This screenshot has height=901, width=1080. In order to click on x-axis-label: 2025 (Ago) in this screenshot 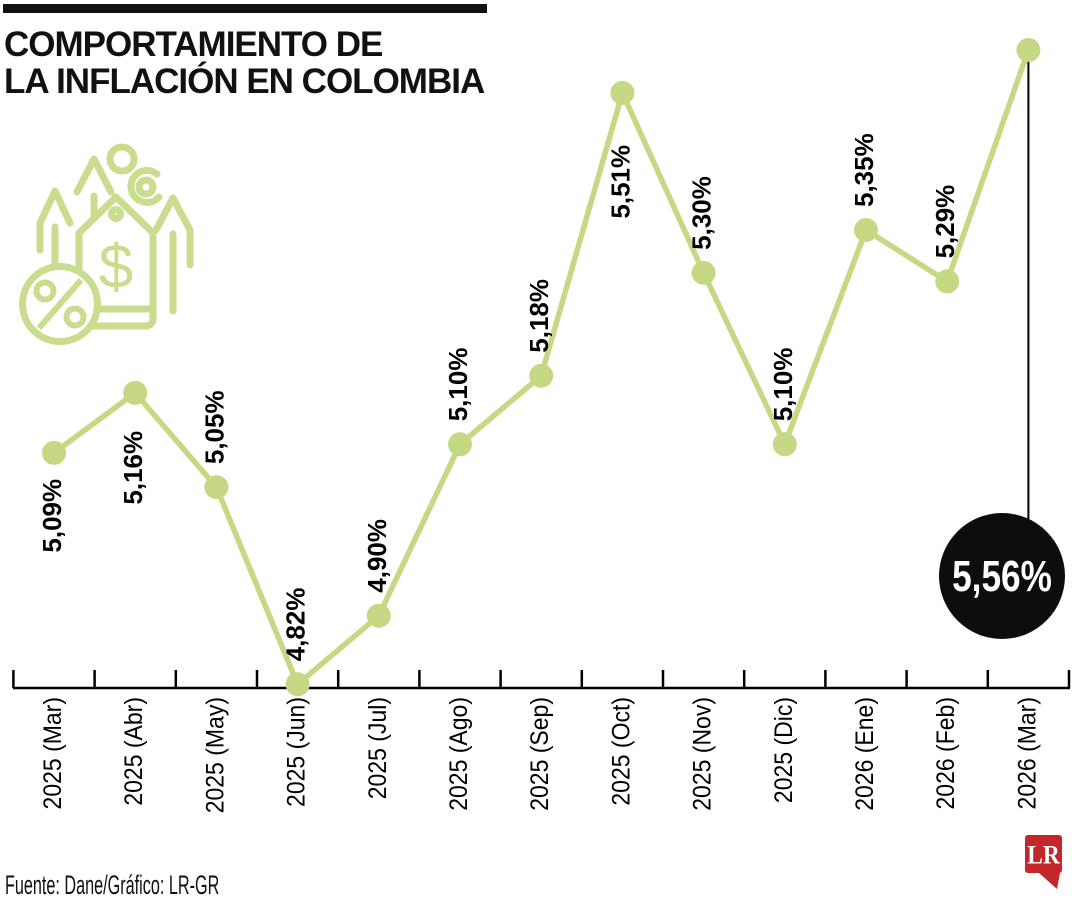, I will do `click(459, 754)`.